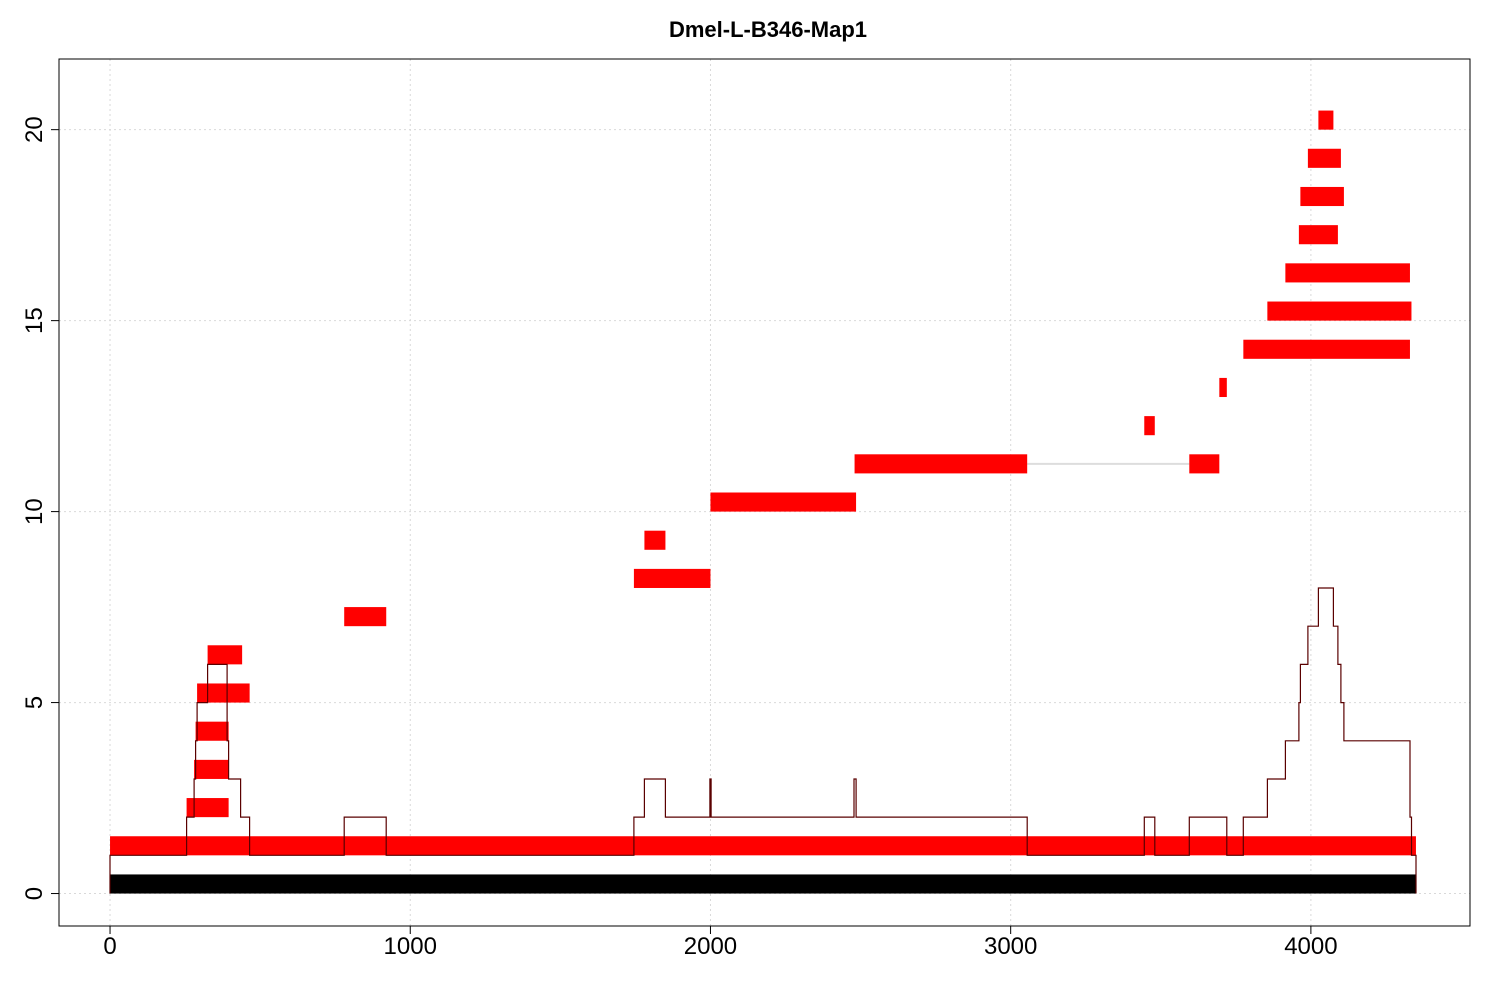 This screenshot has height=1000, width=1500. What do you see at coordinates (34, 702) in the screenshot?
I see `y-tick-label: 5` at bounding box center [34, 702].